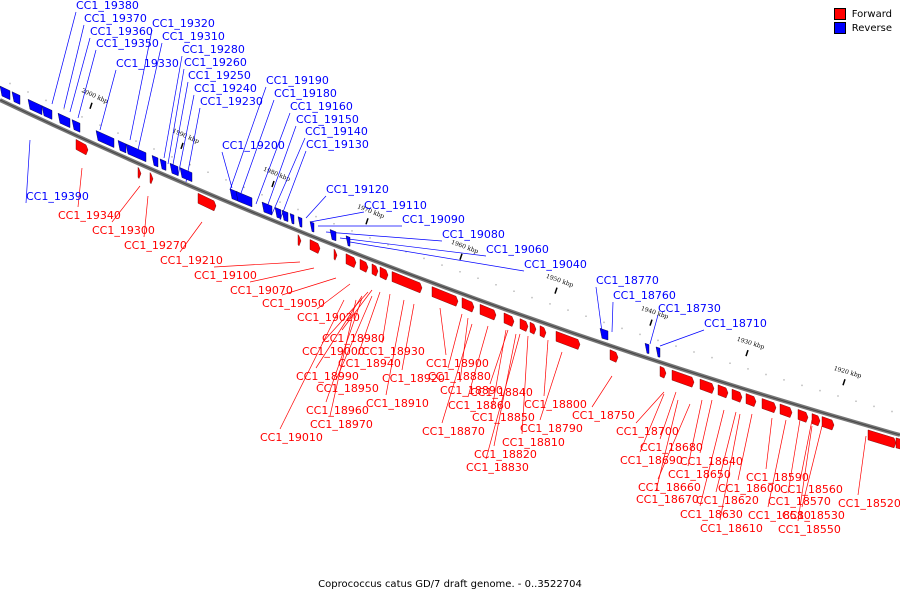  Describe the element at coordinates (644, 295) in the screenshot. I see `reverse-gene-label: CC1_18760` at that location.